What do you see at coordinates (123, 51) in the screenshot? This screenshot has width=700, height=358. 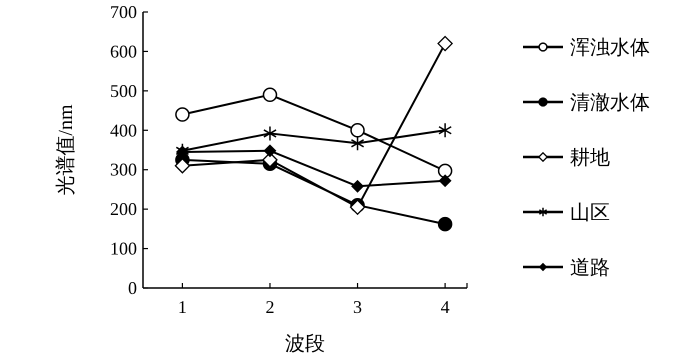 I see `y-tick-label: 600` at bounding box center [123, 51].